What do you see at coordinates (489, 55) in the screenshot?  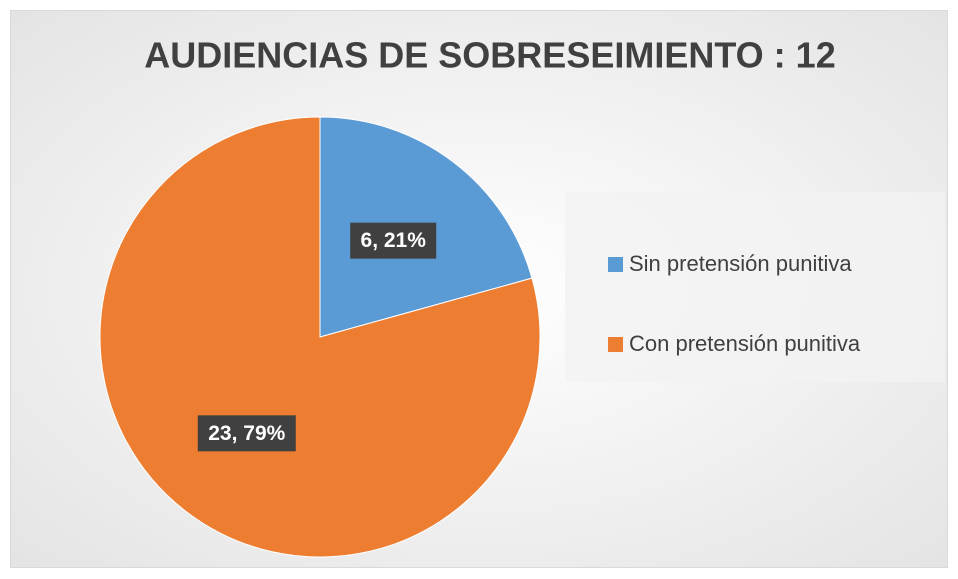 I see `chart-title: AUDIENCIAS DE SOBRESEIMIENTO : 12` at bounding box center [489, 55].